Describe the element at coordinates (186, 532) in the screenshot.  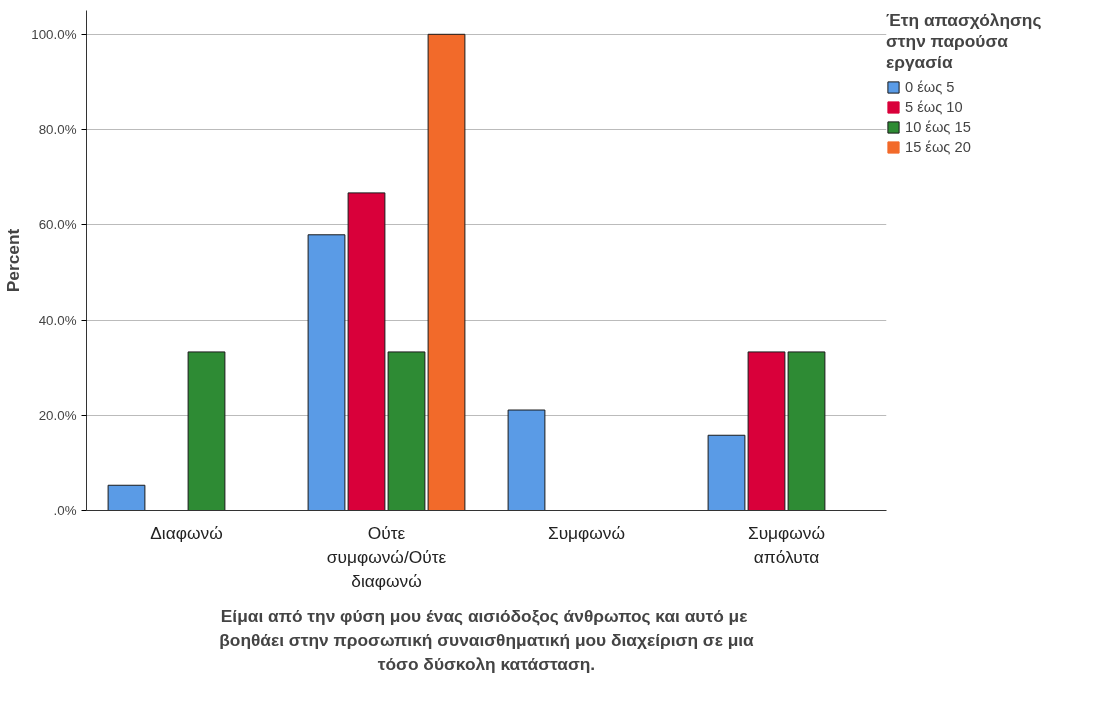
I see `x-tick-label: Διαφωνώ` at that location.